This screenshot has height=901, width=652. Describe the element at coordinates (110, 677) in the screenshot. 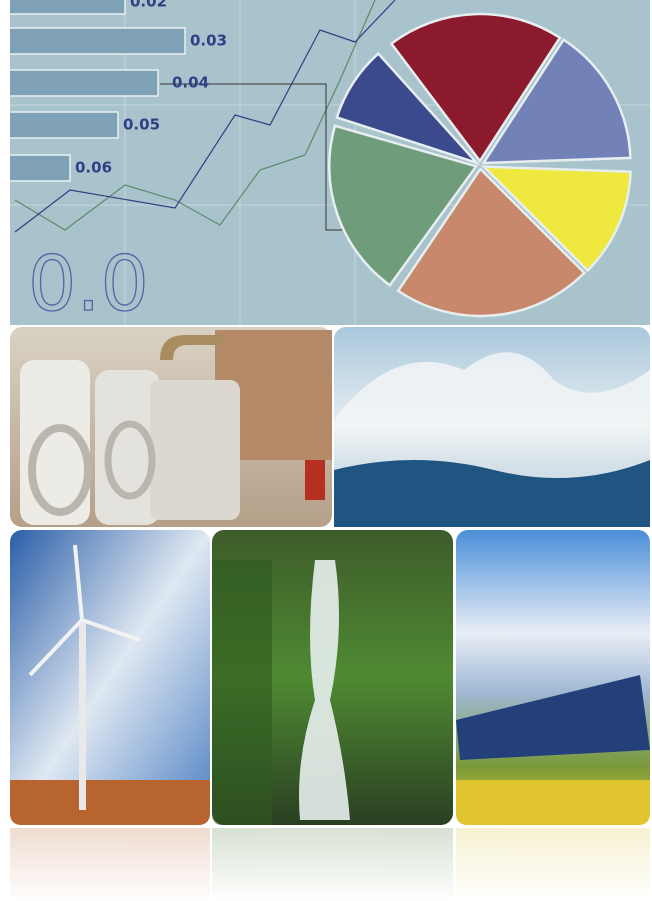

I see `photo-wind-turbine` at that location.